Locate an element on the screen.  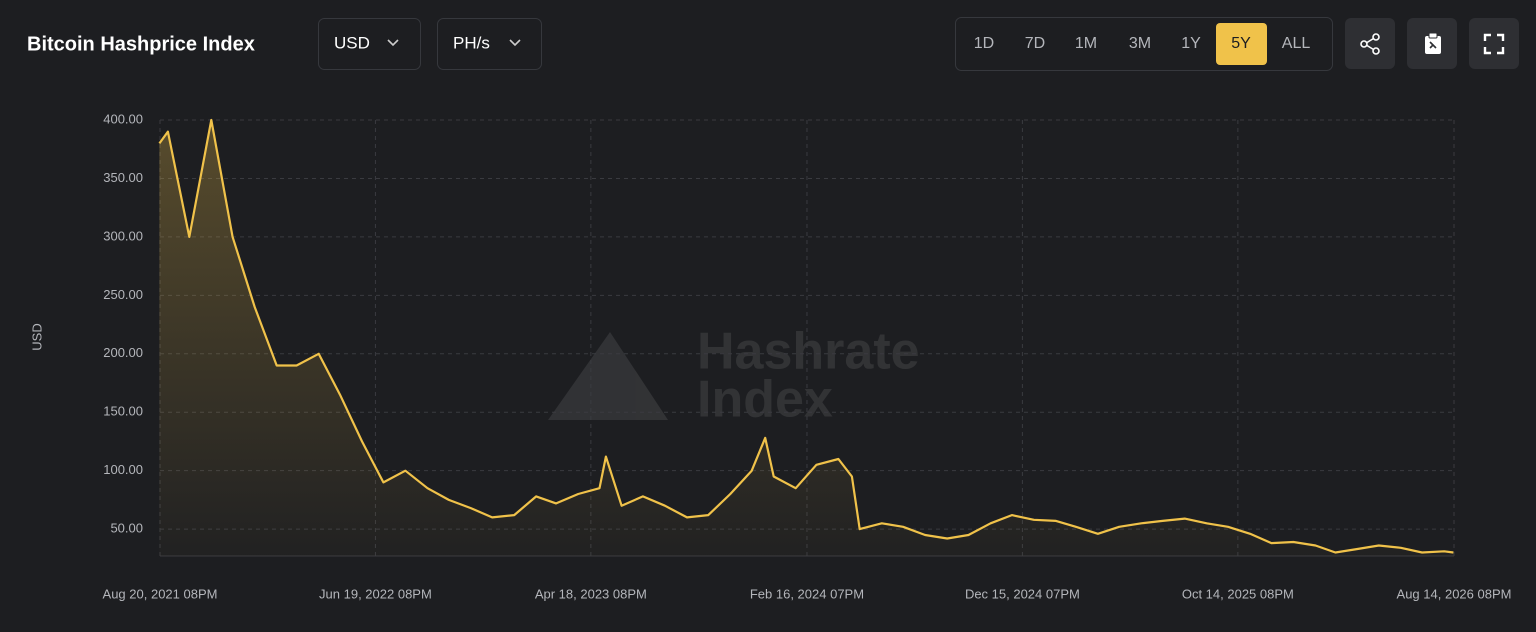
range-button: 5Y is located at coordinates (1241, 44).